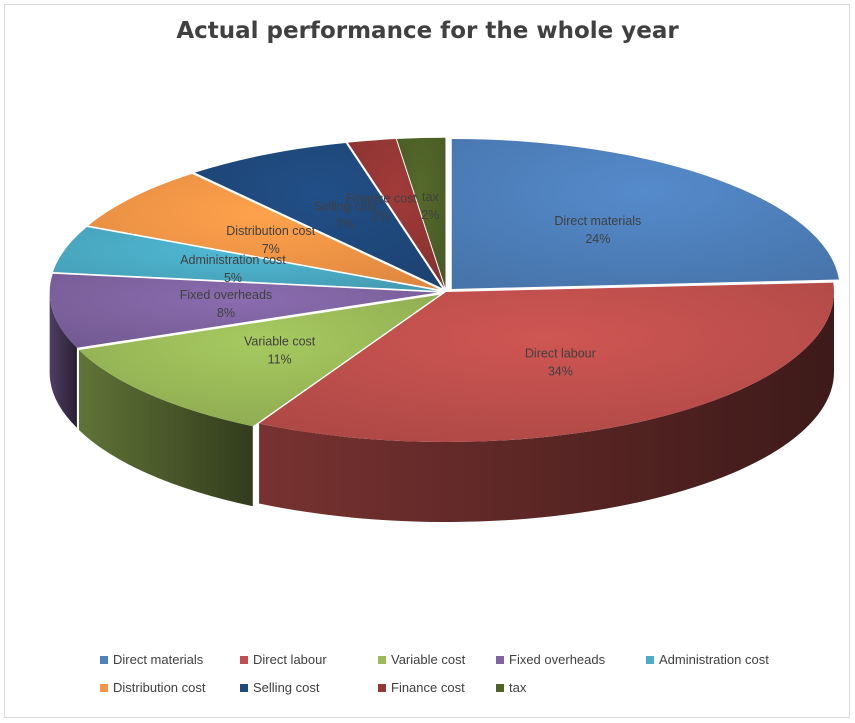 This screenshot has height=723, width=855. Describe the element at coordinates (428, 687) in the screenshot. I see `legend-label: Finance cost` at that location.